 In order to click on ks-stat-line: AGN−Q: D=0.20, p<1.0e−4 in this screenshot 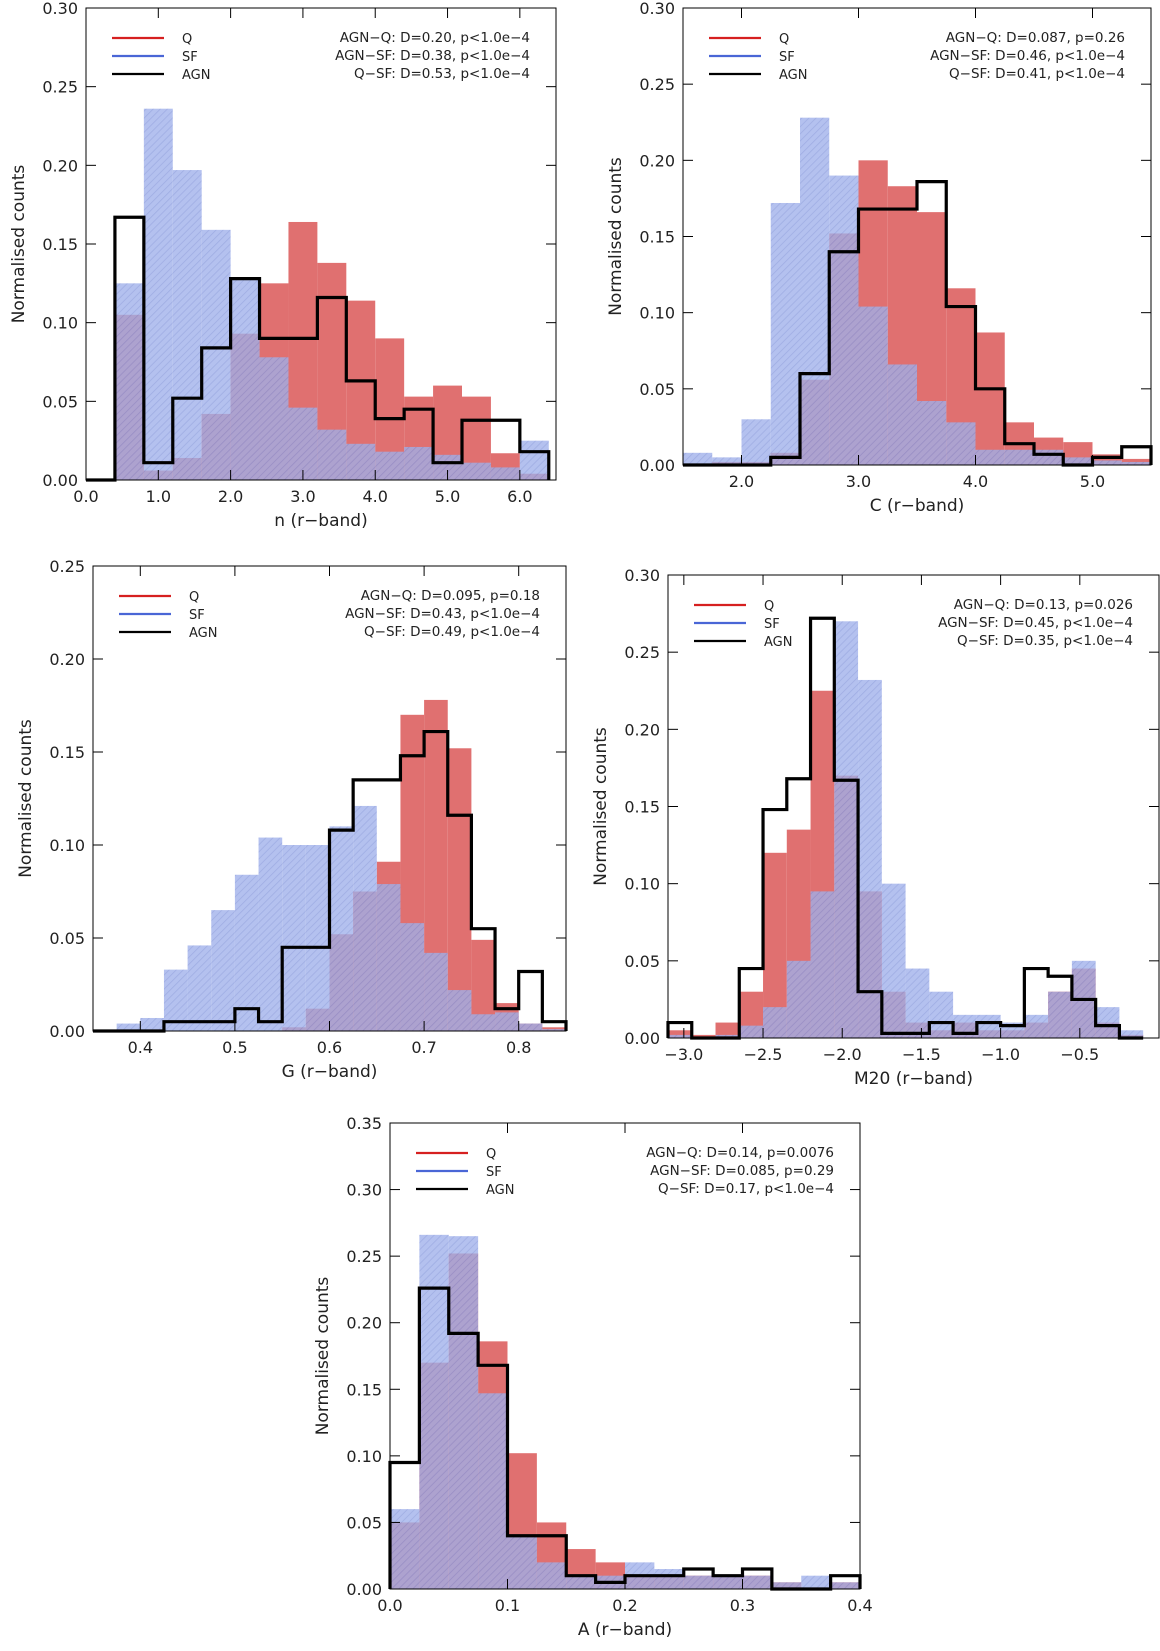, I will do `click(435, 38)`.